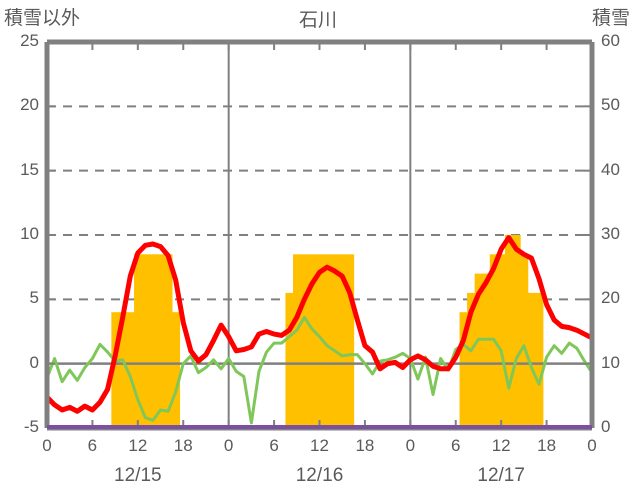 Image resolution: width=636 pixels, height=501 pixels. What do you see at coordinates (319, 475) in the screenshot?
I see `x-axis-day-label: 12/16` at bounding box center [319, 475].